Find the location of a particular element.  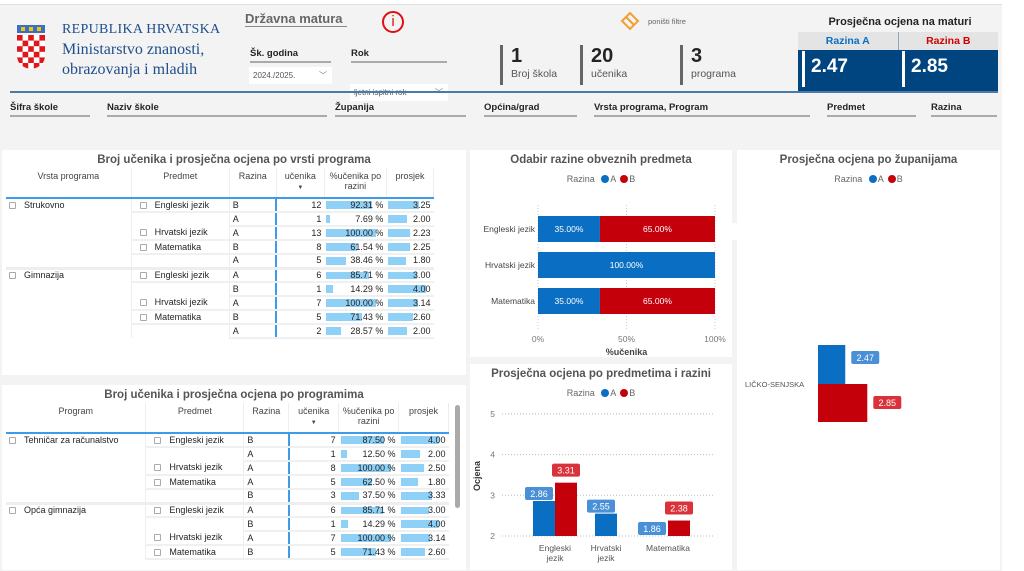

table-scrollbar is located at coordinates (457, 456).